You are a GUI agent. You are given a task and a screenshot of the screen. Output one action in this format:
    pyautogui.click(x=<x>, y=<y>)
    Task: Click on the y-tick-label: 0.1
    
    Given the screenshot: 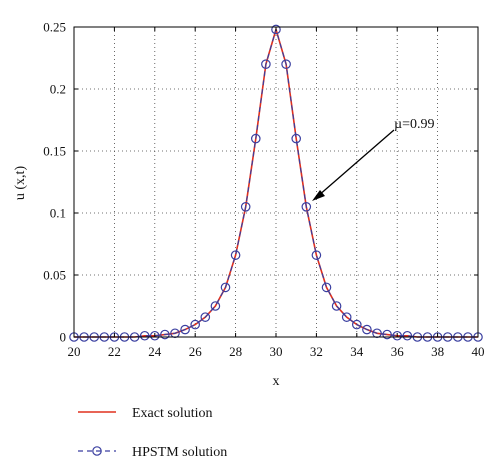 What is the action you would take?
    pyautogui.click(x=58, y=213)
    